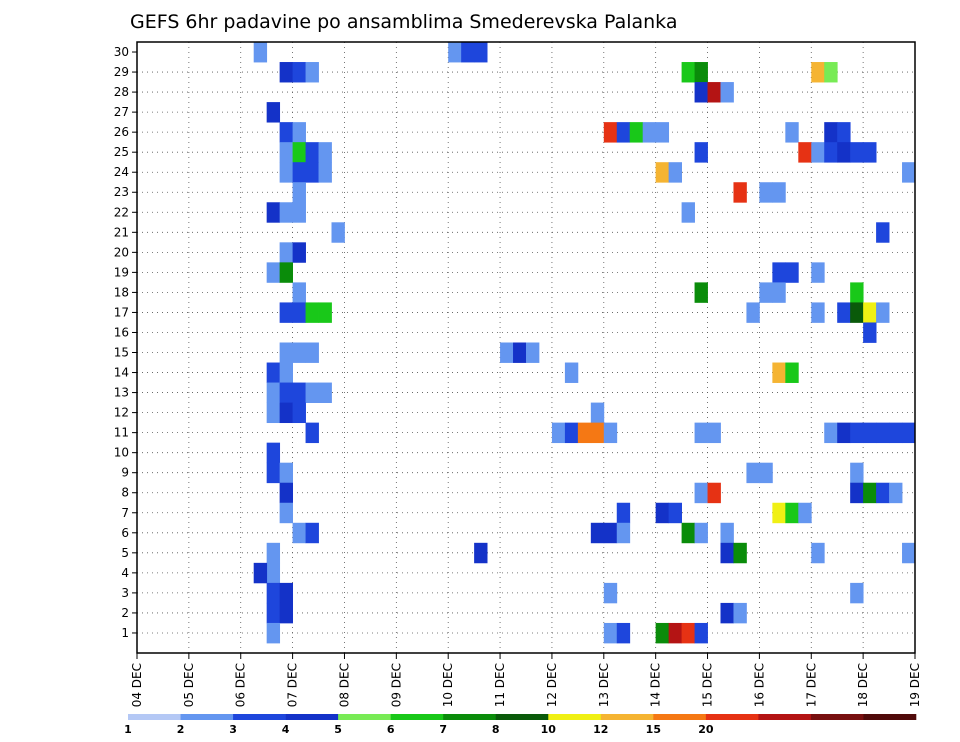 The height and width of the screenshot is (742, 960). Describe the element at coordinates (121, 212) in the screenshot. I see `y-tick-label: 22` at that location.